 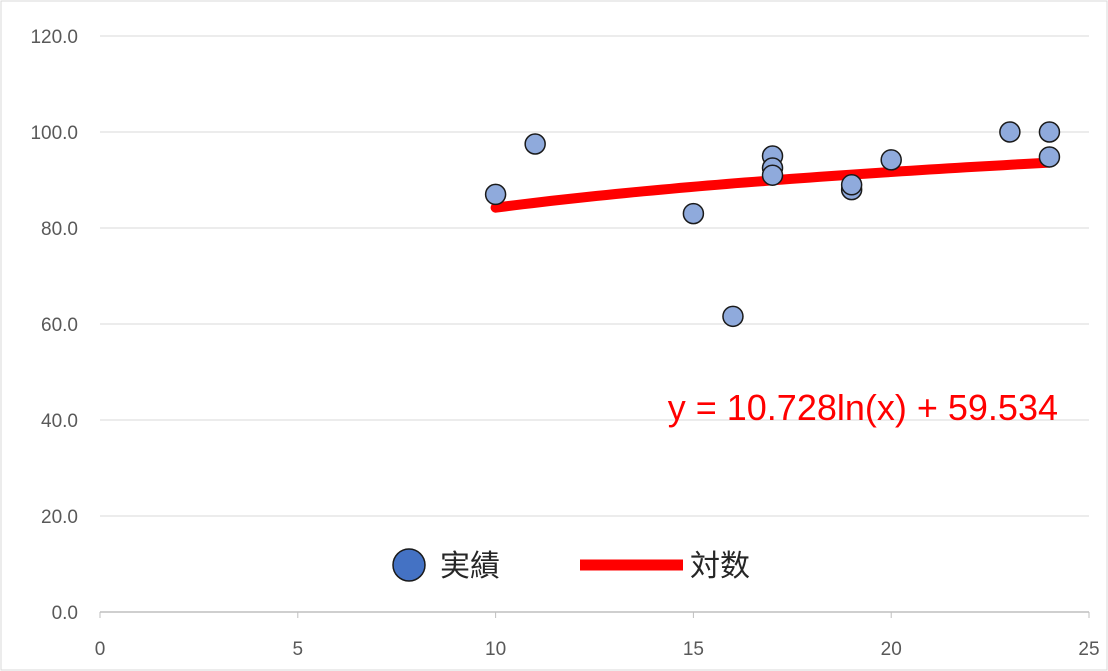 What do you see at coordinates (298, 649) in the screenshot?
I see `x-tick-label: 5` at bounding box center [298, 649].